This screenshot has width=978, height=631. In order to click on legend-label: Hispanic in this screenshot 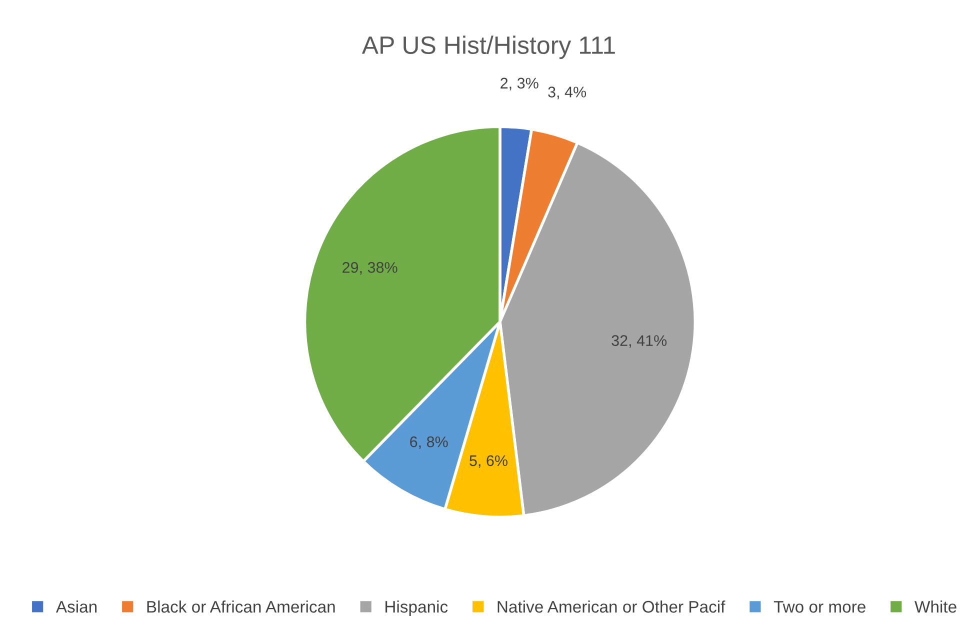, I will do `click(417, 608)`.